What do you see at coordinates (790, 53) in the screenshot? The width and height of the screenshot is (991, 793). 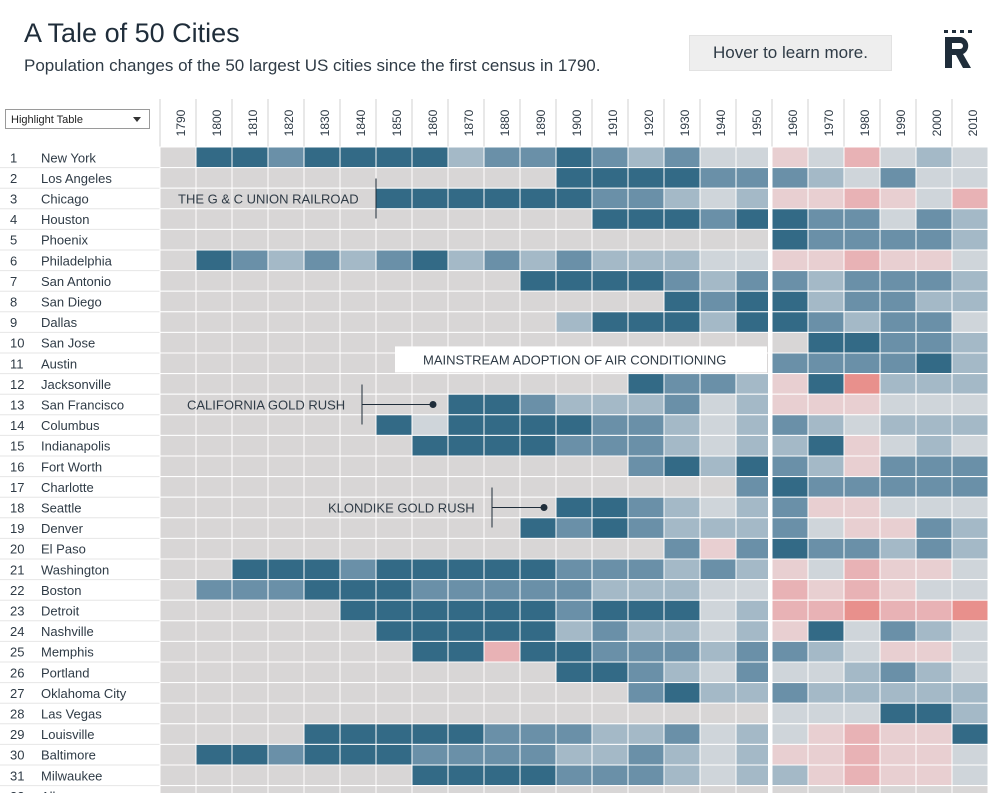 I see `hover-hint-box: Hover to learn more.` at bounding box center [790, 53].